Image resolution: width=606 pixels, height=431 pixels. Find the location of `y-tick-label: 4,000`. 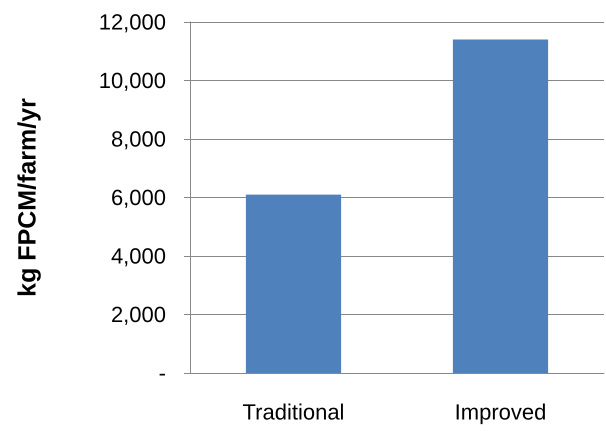

y-tick-label: 4,000 is located at coordinates (138, 256).